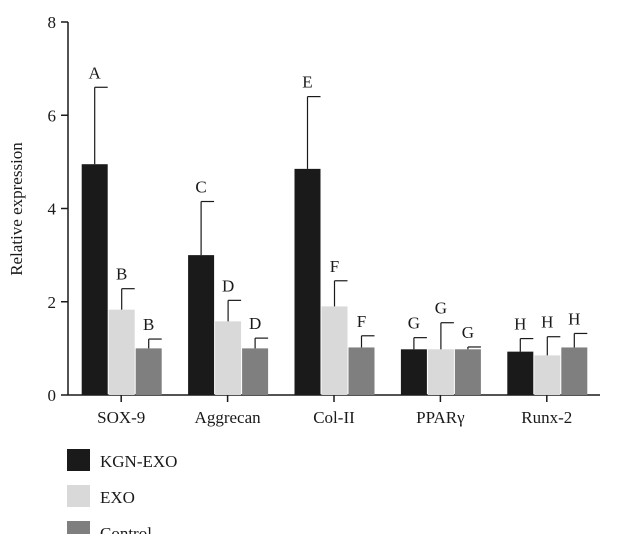 This screenshot has height=534, width=618. Describe the element at coordinates (52, 22) in the screenshot. I see `y-tick-label: 8` at that location.